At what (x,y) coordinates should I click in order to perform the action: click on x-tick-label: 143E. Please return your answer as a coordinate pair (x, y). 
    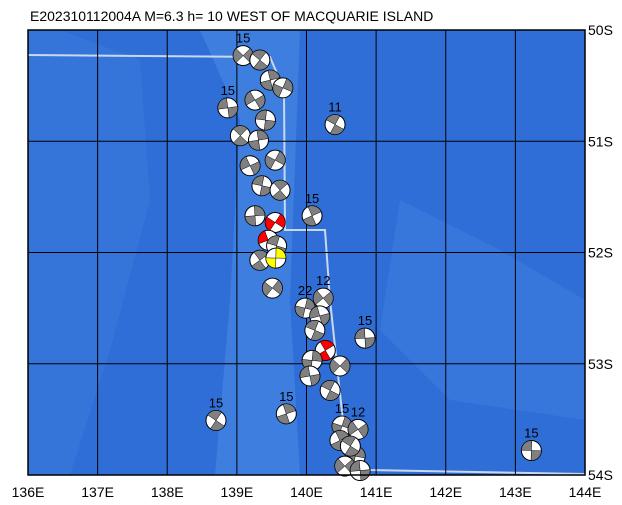
    Looking at the image, I should click on (515, 492).